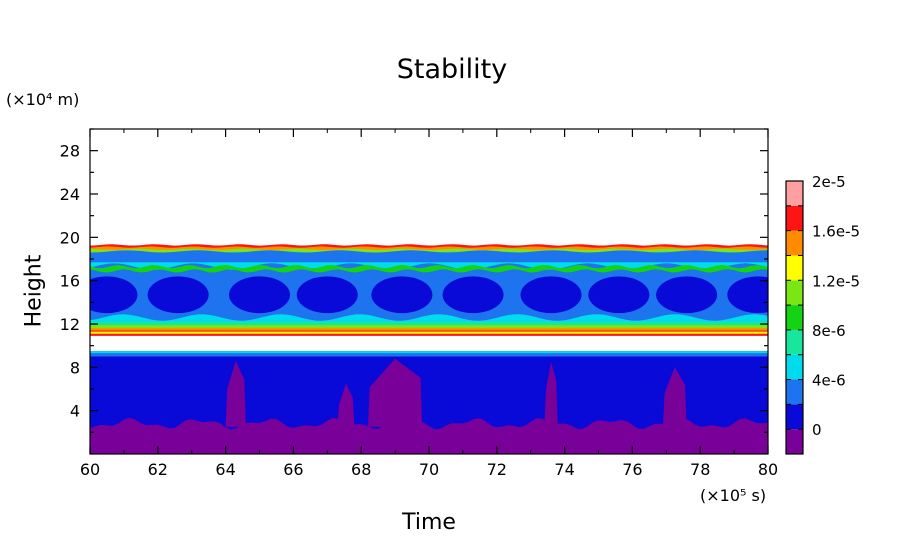  What do you see at coordinates (70, 194) in the screenshot?
I see `y-tick-label: 24` at bounding box center [70, 194].